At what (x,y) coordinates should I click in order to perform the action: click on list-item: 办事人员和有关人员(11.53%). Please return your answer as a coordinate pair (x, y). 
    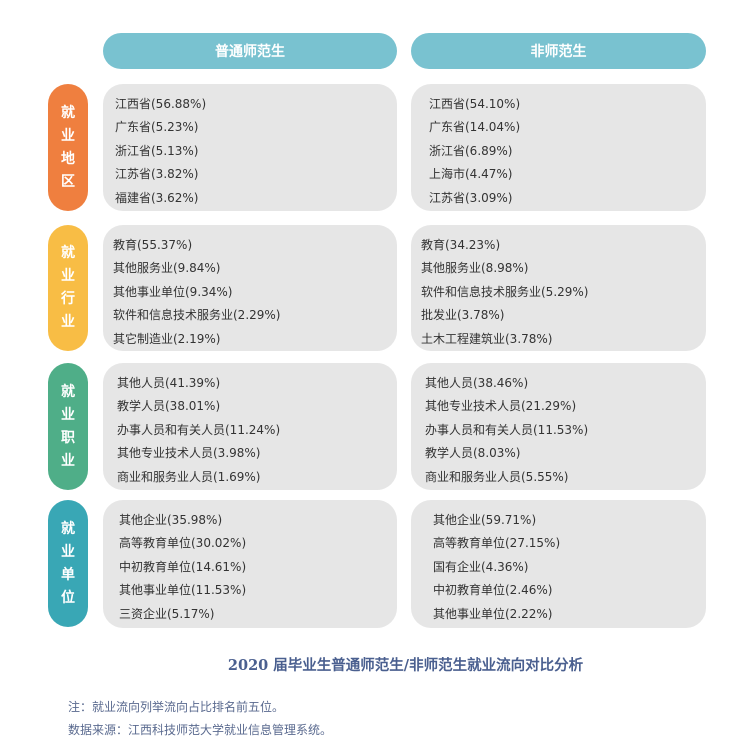
    Looking at the image, I should click on (507, 429).